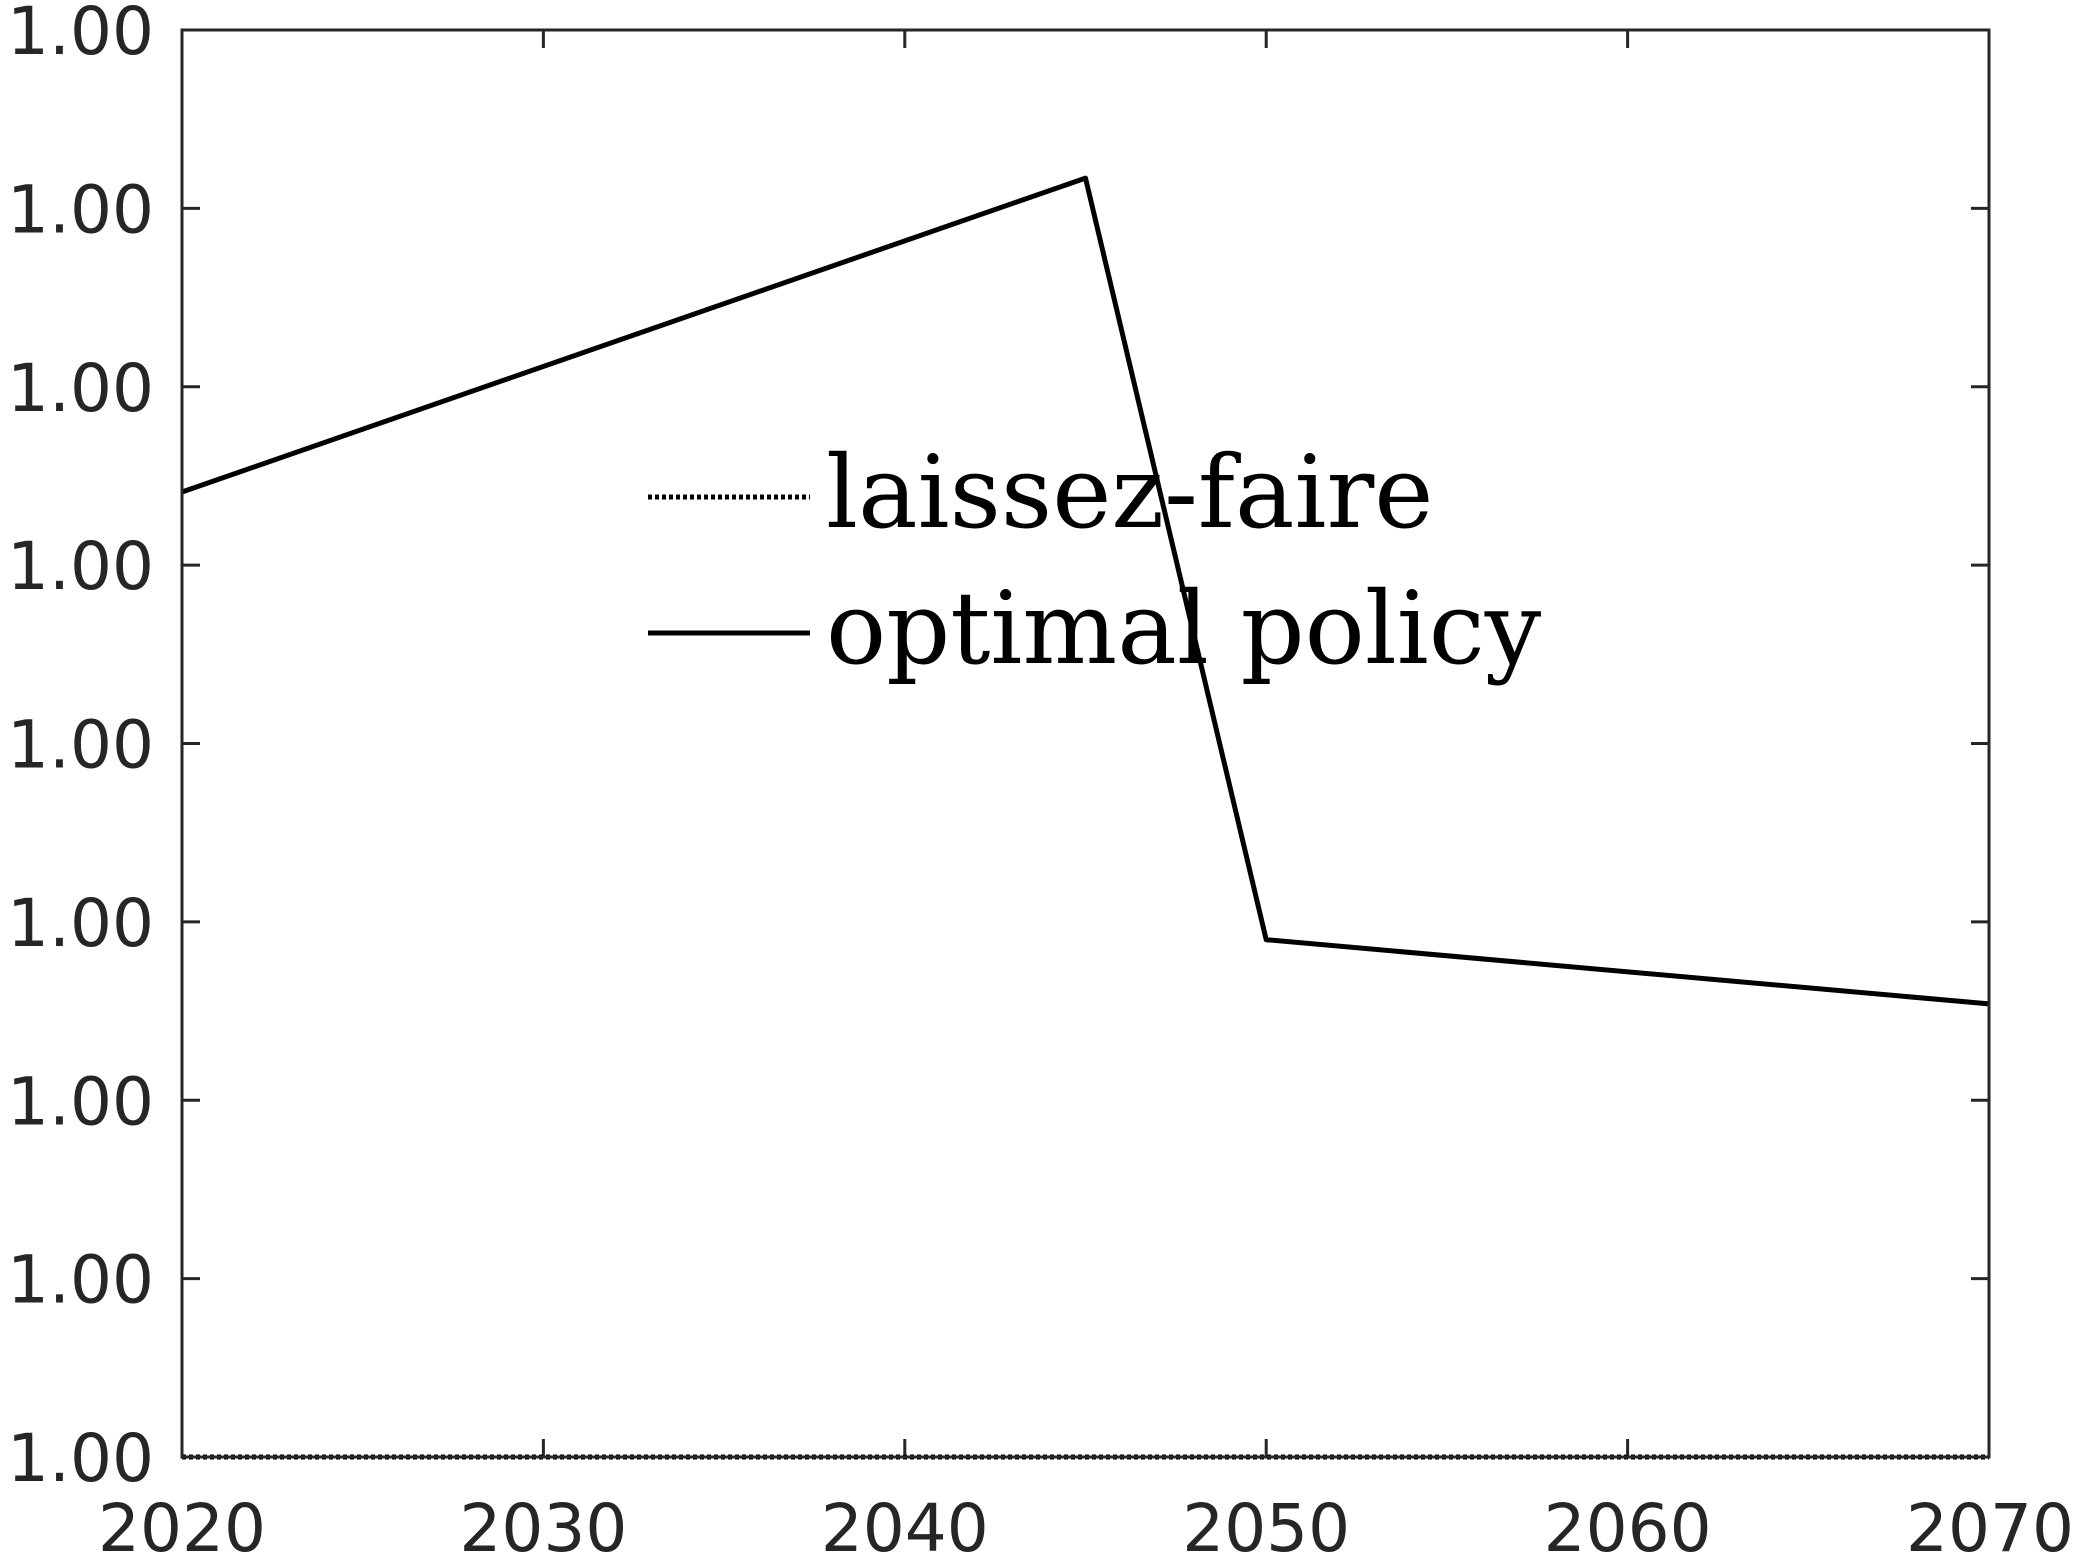  What do you see at coordinates (543, 1522) in the screenshot?
I see `x-tick-label: 2030` at bounding box center [543, 1522].